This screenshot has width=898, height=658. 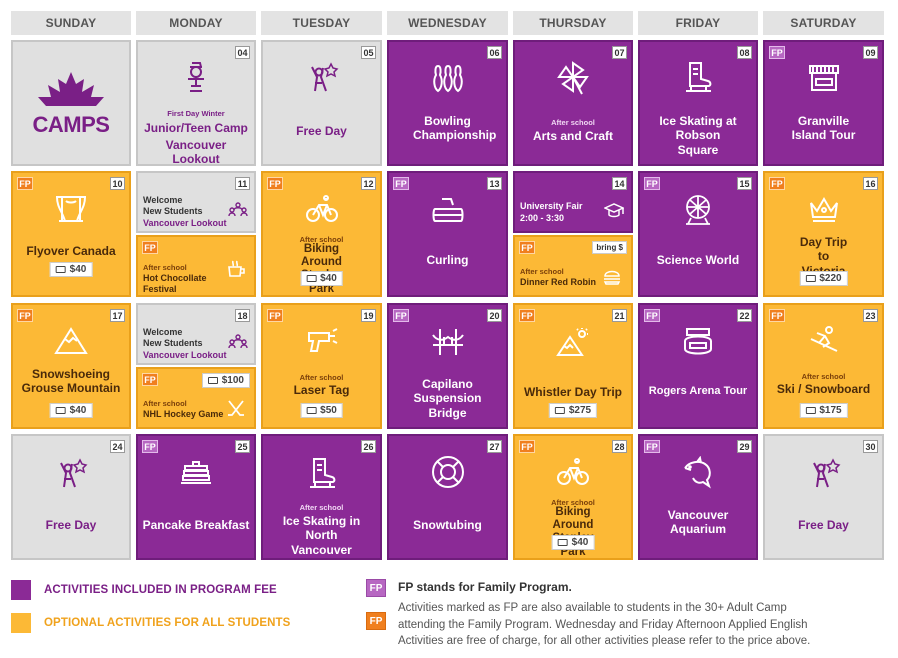 What do you see at coordinates (242, 446) in the screenshot?
I see `day-number: 25` at bounding box center [242, 446].